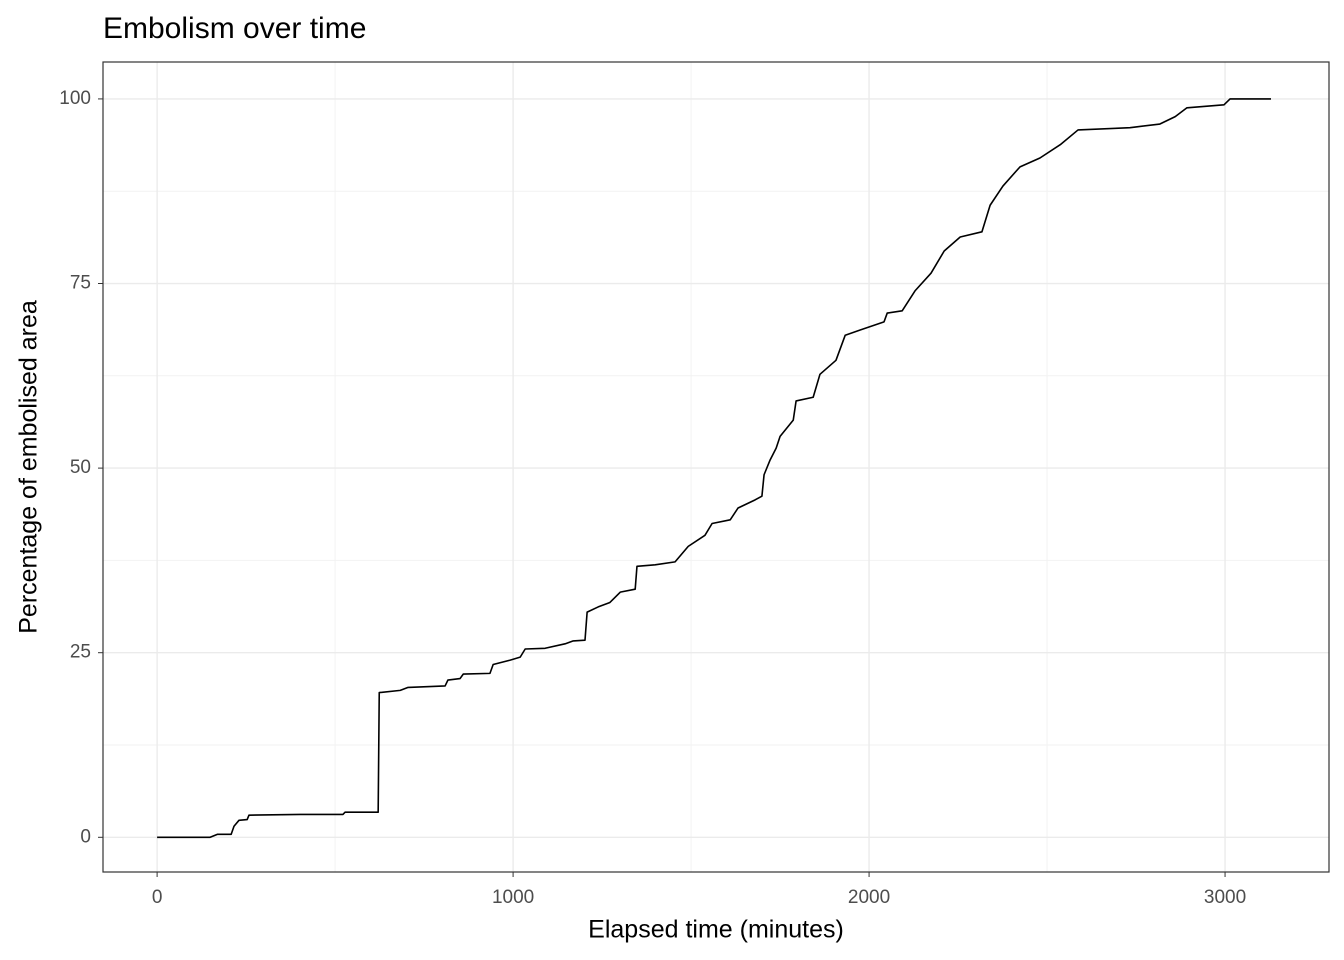 The height and width of the screenshot is (960, 1344). What do you see at coordinates (80, 652) in the screenshot?
I see `y-tick-label: 25` at bounding box center [80, 652].